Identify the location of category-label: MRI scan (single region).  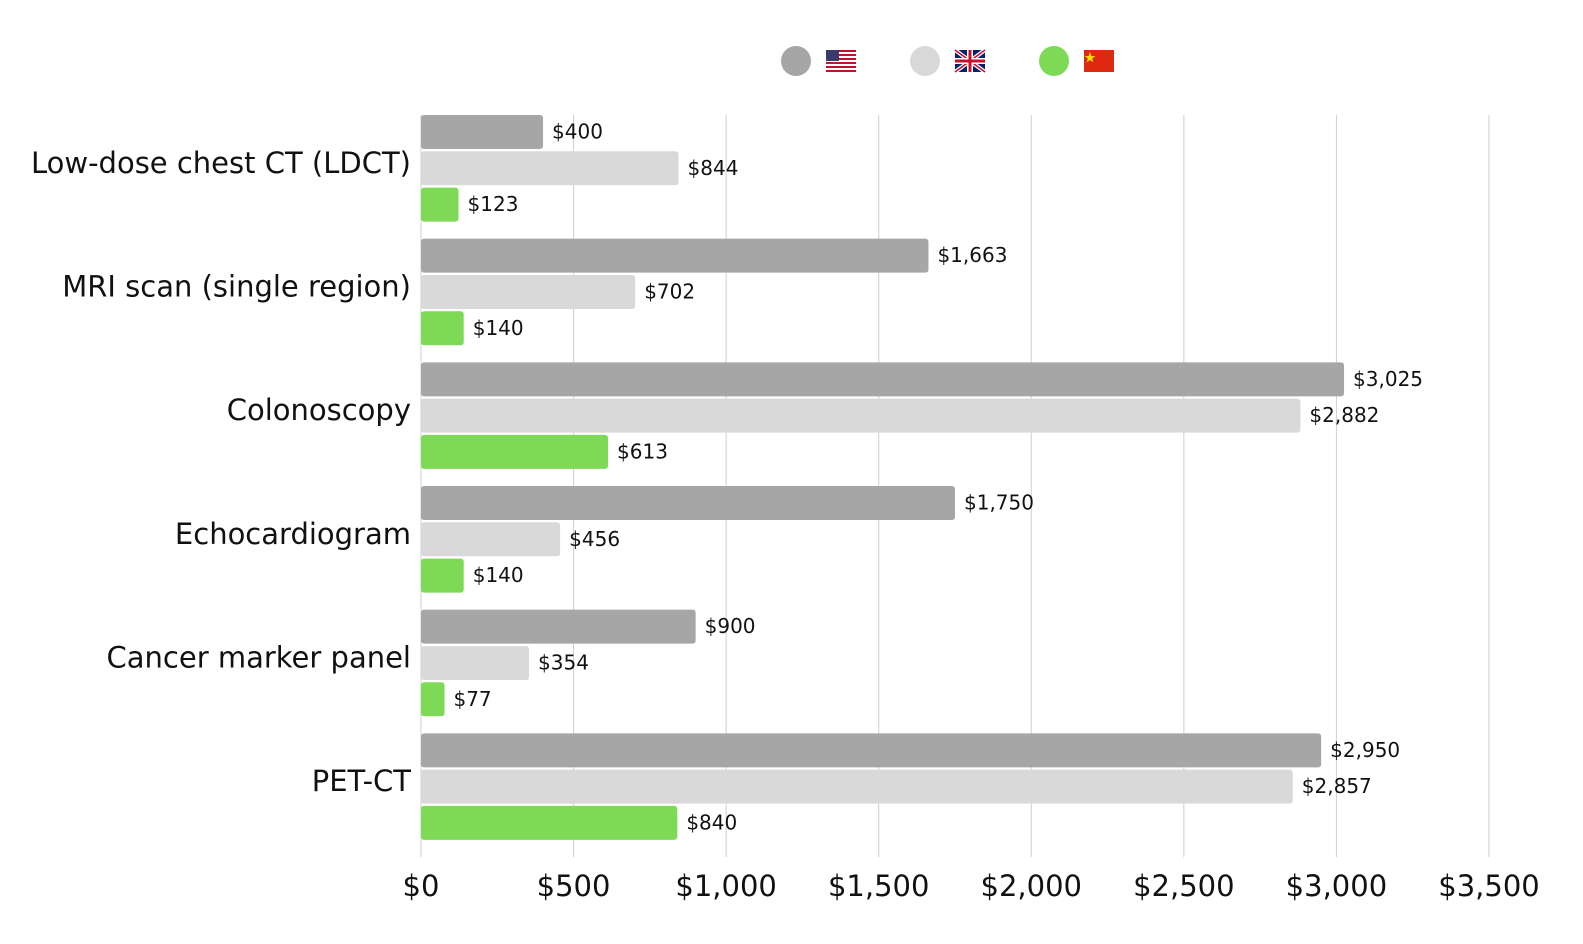
(236, 287).